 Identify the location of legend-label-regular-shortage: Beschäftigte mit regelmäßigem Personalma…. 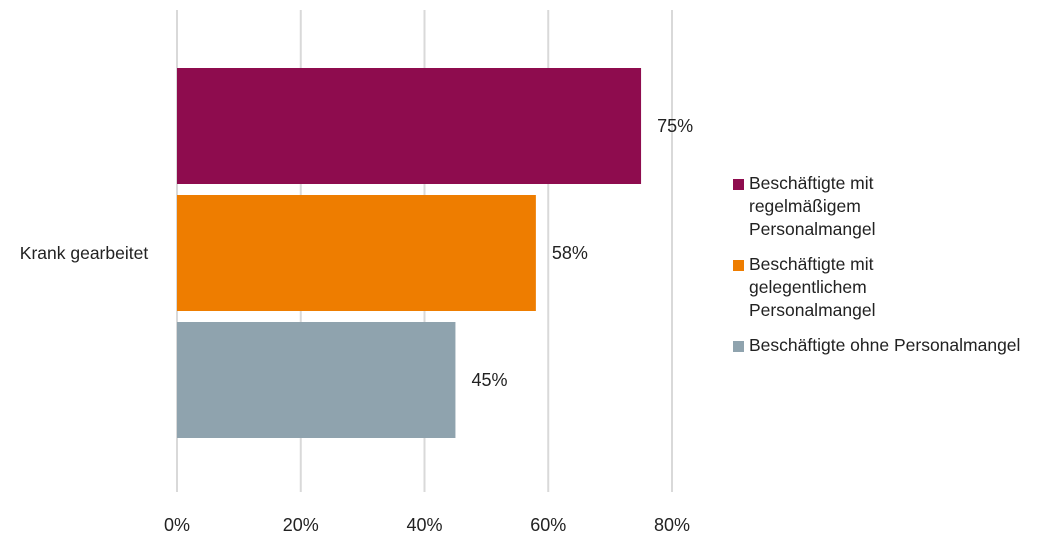
(812, 206).